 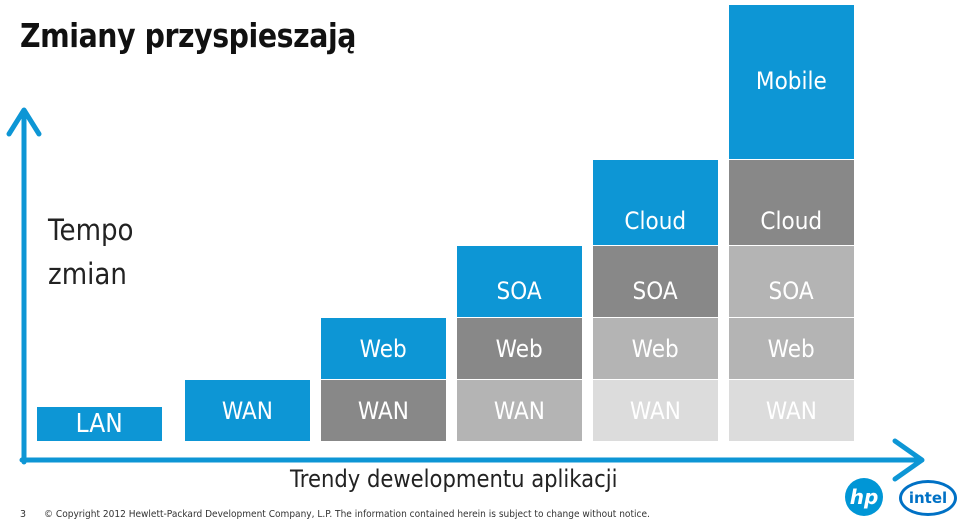 I want to click on block-6-wan: WAN, so click(x=791, y=410).